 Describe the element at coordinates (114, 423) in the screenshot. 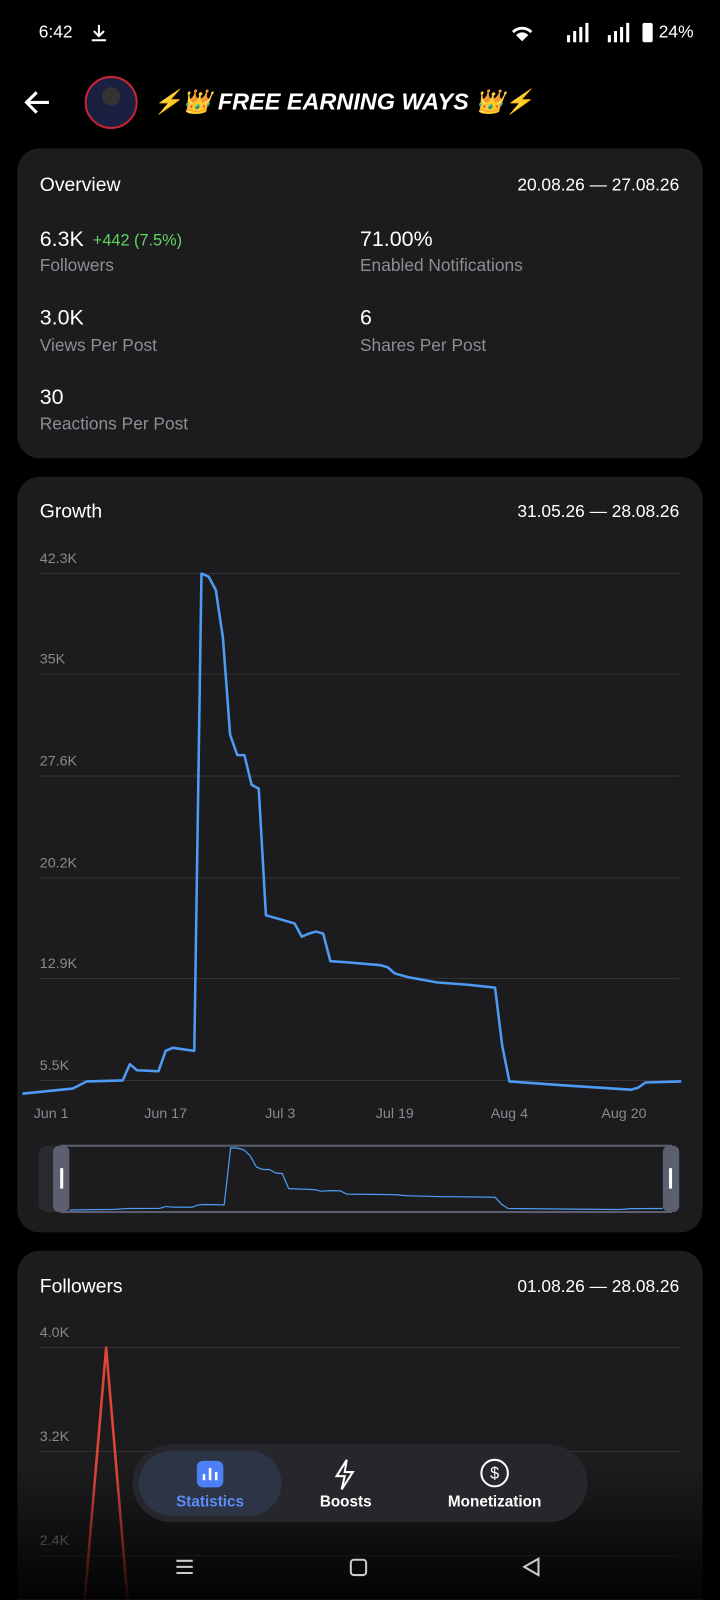

I see `stat-label: Reactions Per Post` at that location.